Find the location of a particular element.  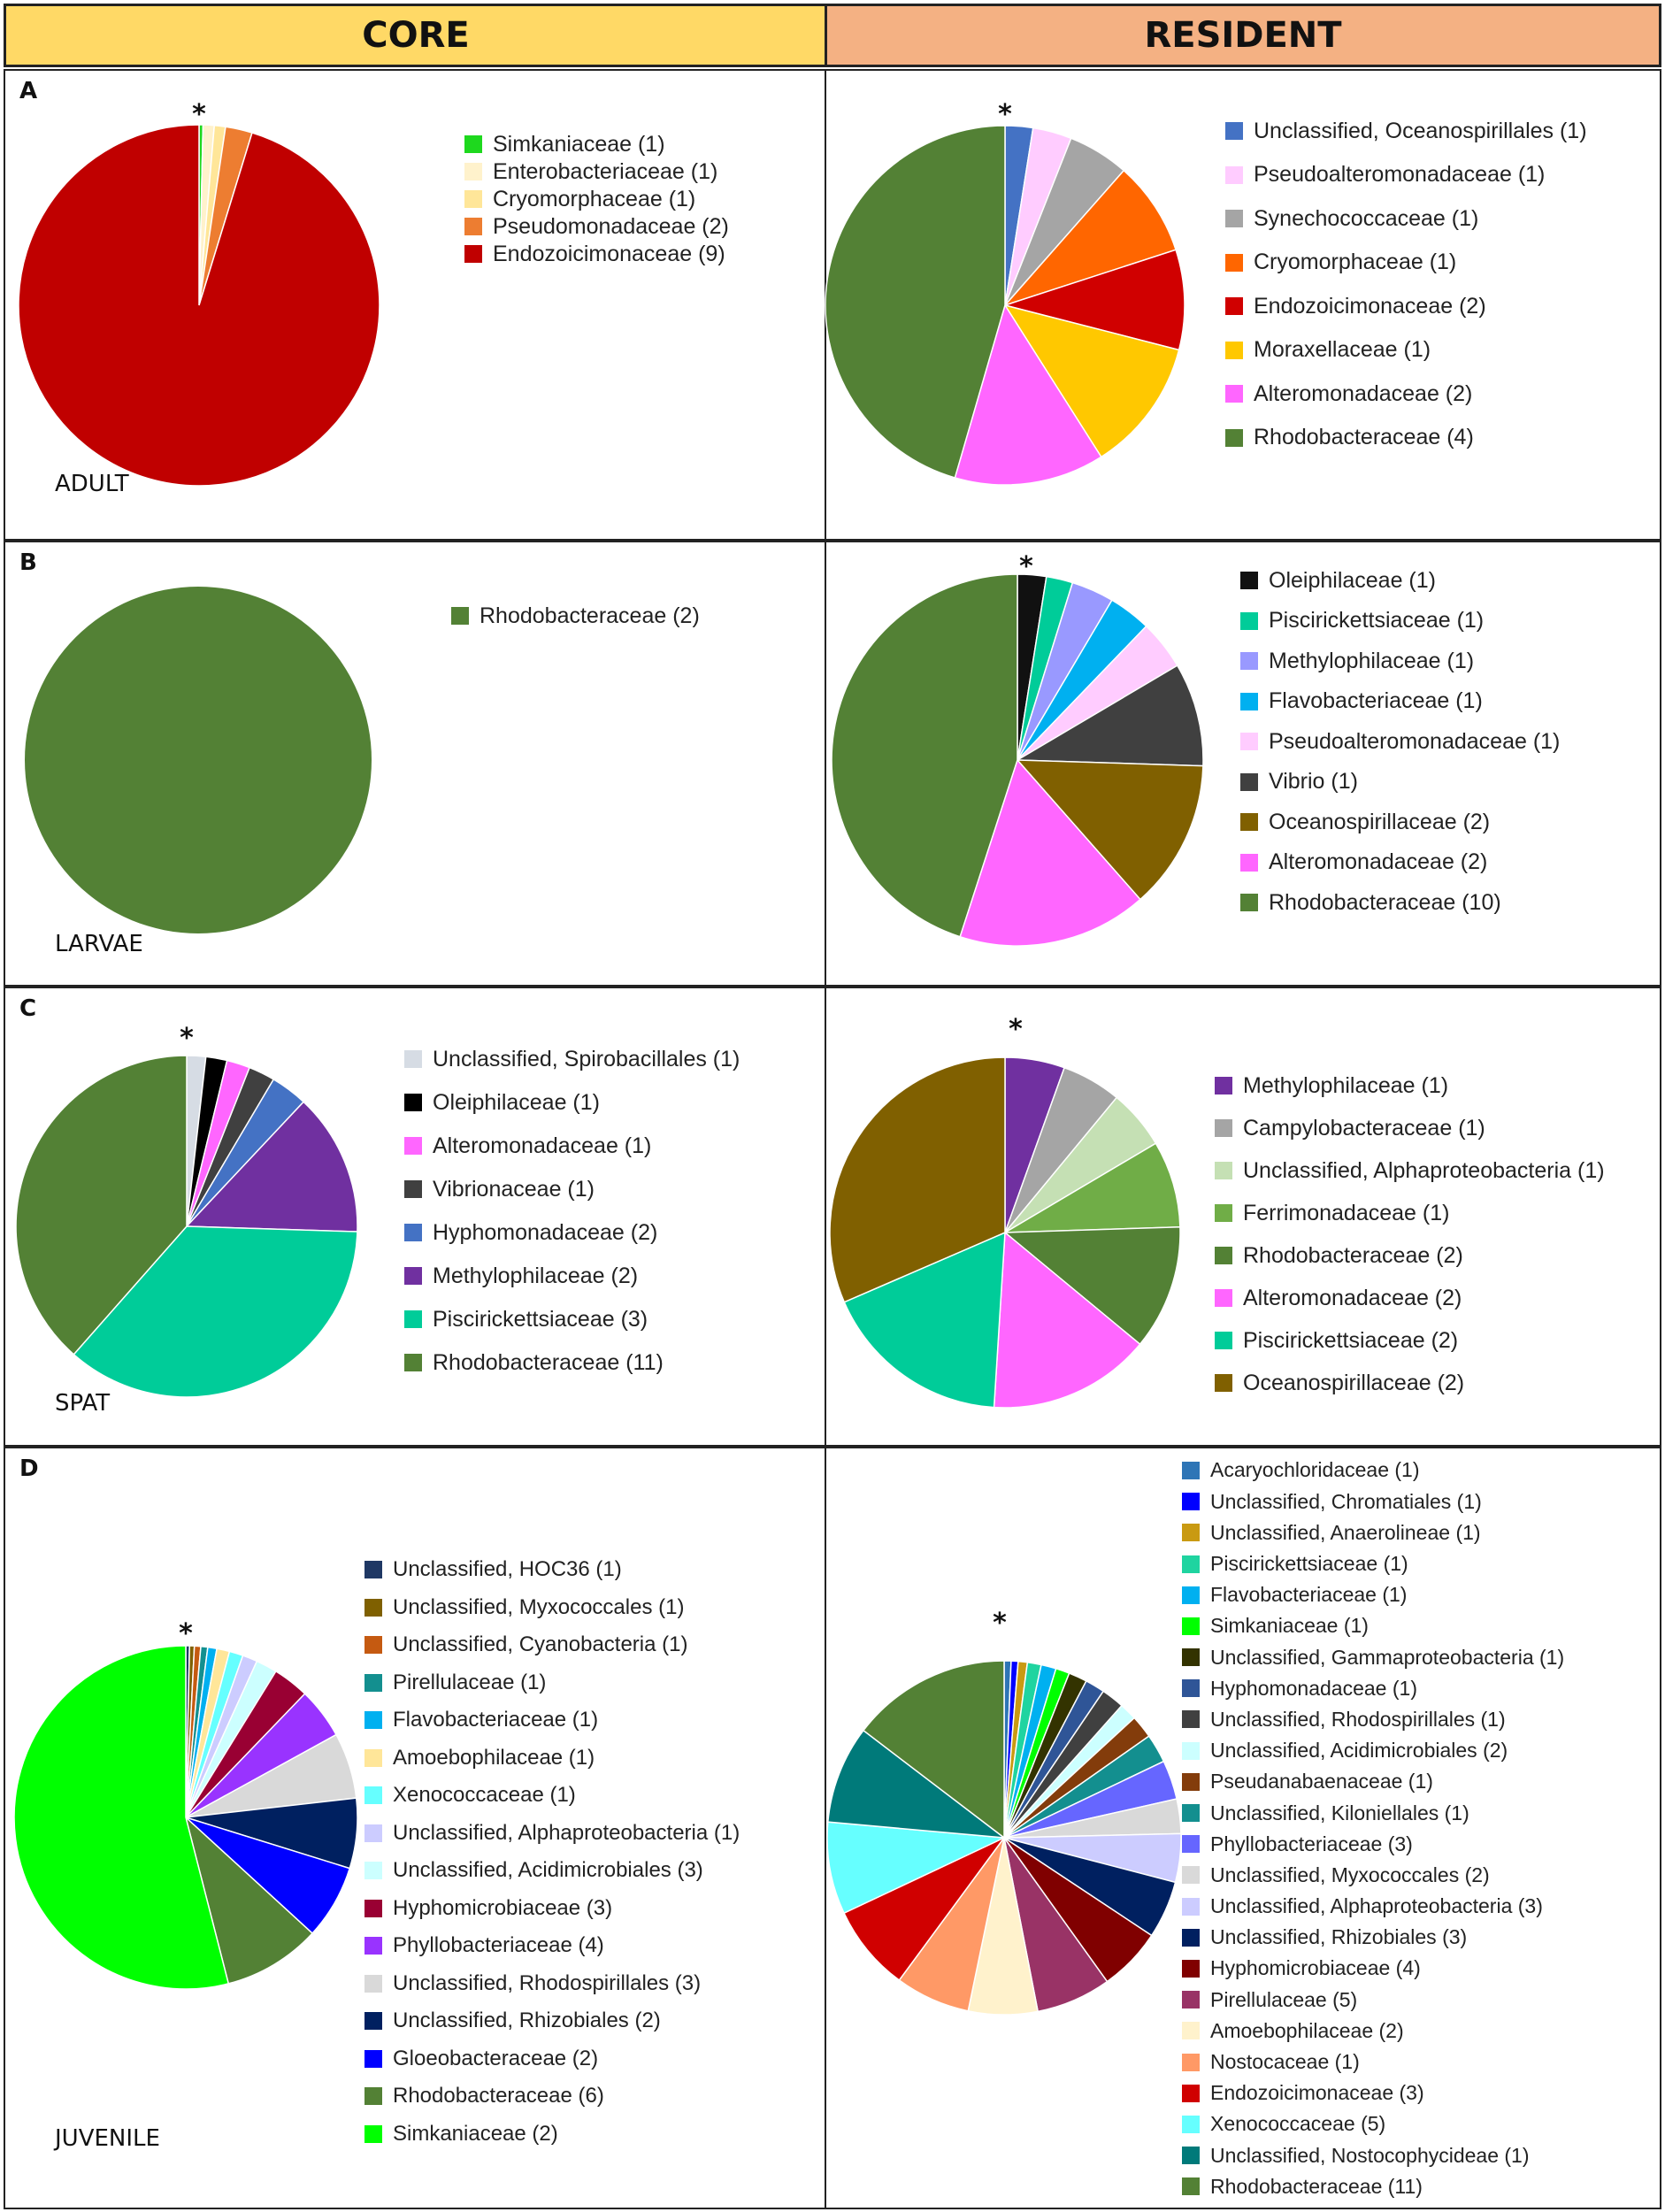

legend-item: Phyllobacteriaceae (4) is located at coordinates (552, 1946).